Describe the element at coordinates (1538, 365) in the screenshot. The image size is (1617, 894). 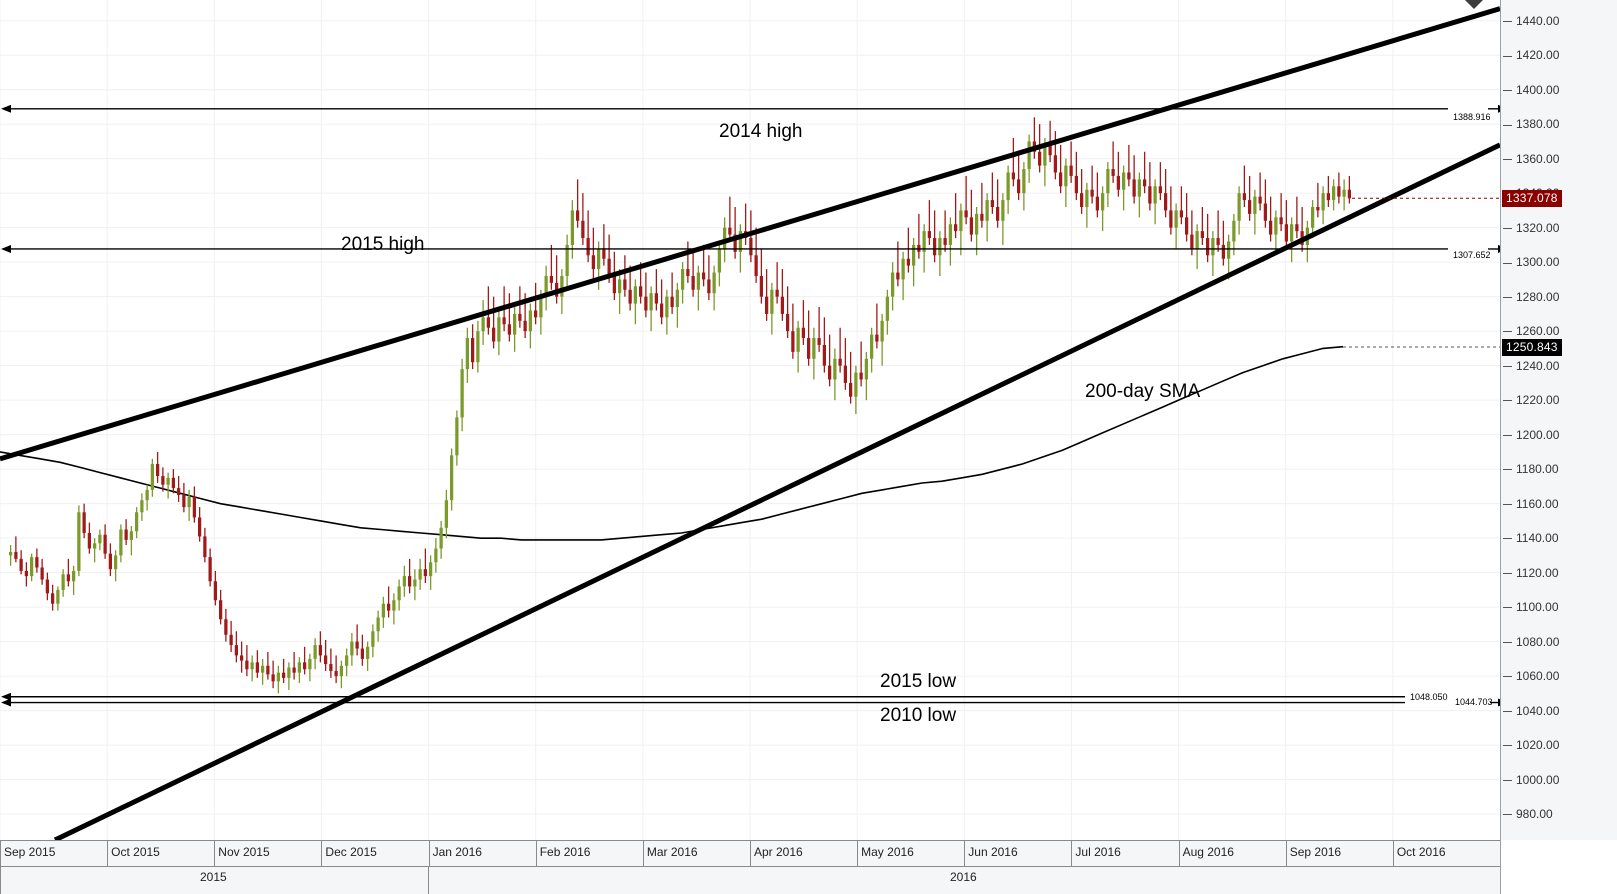
I see `price-tick-label: 1240.00` at that location.